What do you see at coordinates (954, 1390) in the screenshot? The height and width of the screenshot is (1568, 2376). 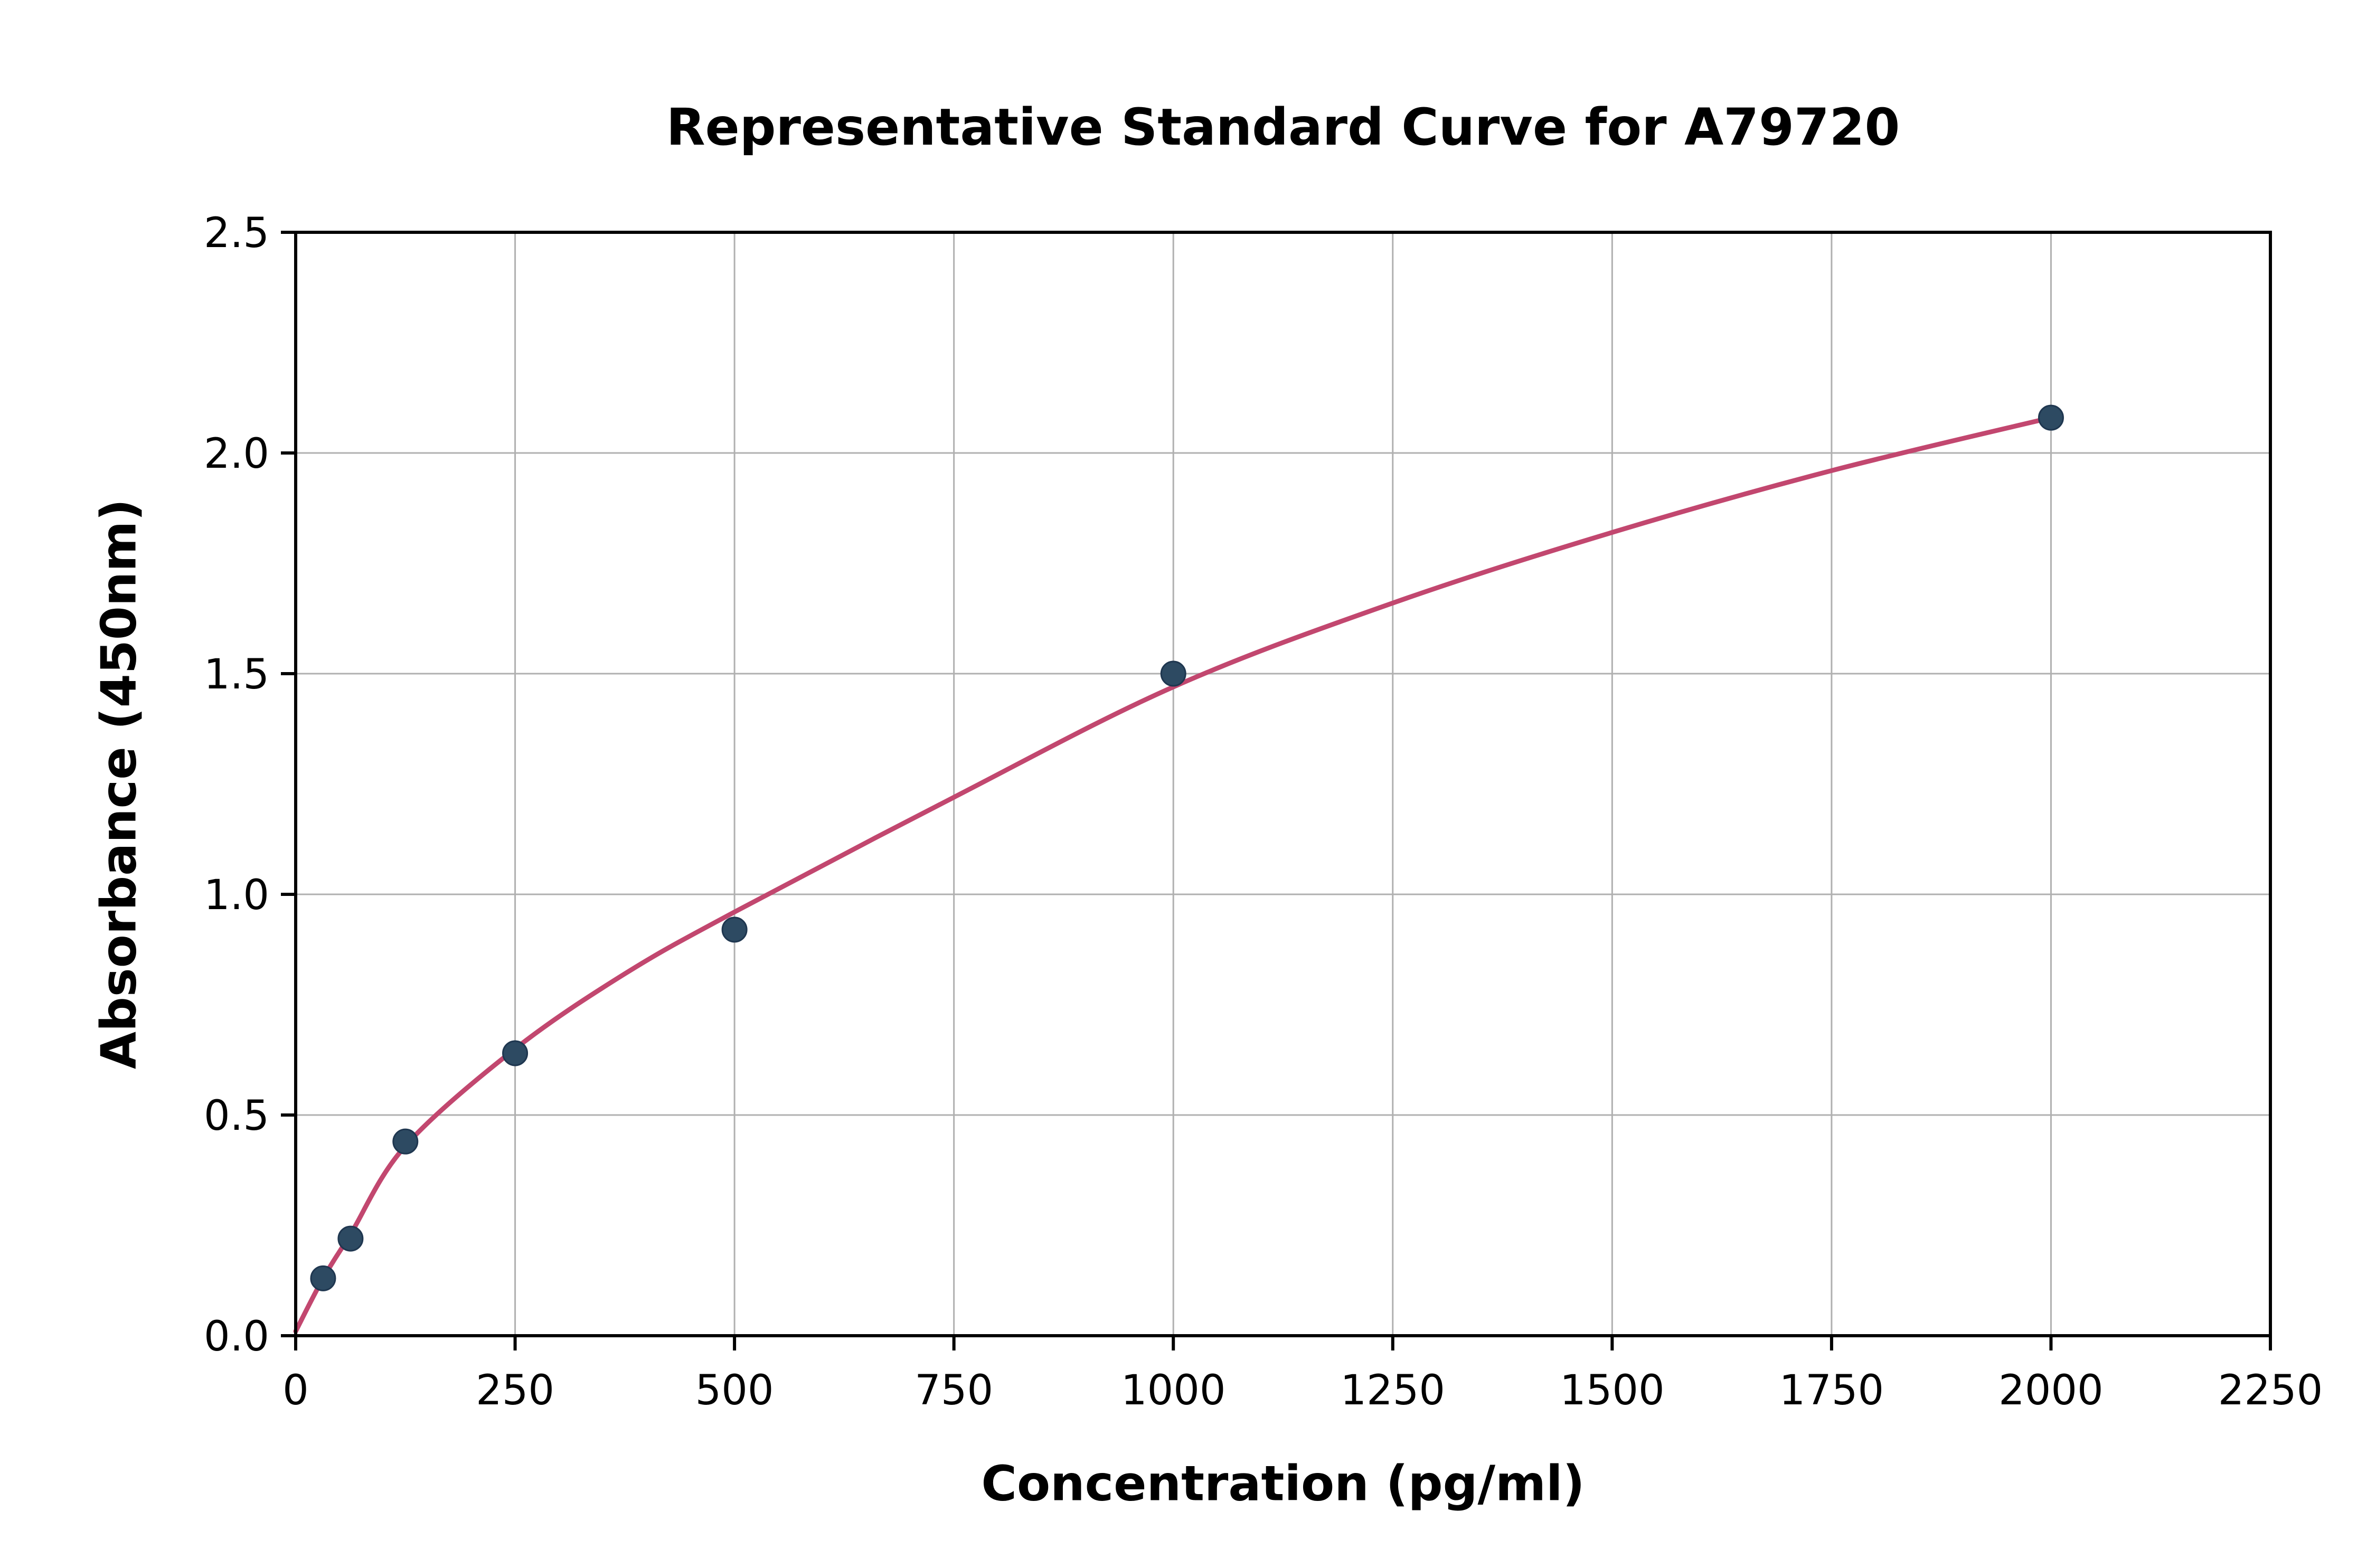 I see `x-tick-label: 750` at bounding box center [954, 1390].